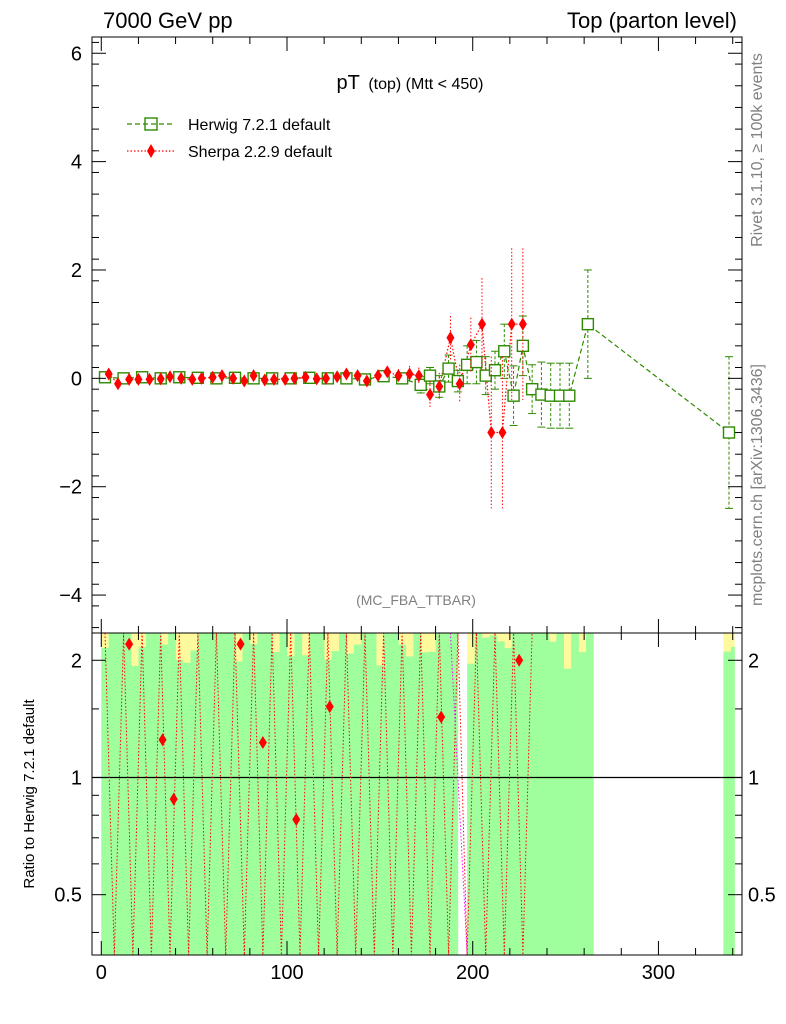 The height and width of the screenshot is (1024, 786). What do you see at coordinates (286, 973) in the screenshot?
I see `x-tick-label: 100` at bounding box center [286, 973].